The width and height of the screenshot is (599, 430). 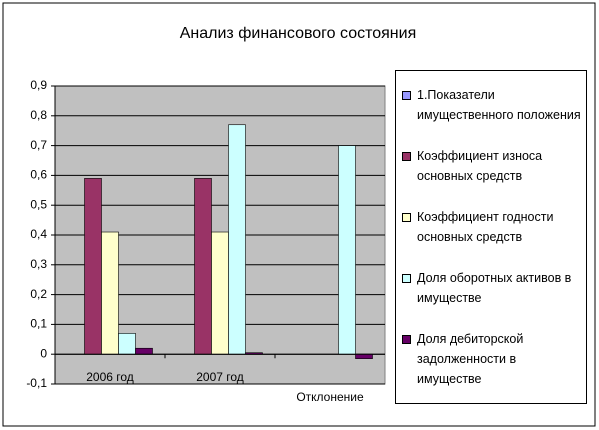 I want to click on y-tick-label: 0,6, so click(x=38, y=175).